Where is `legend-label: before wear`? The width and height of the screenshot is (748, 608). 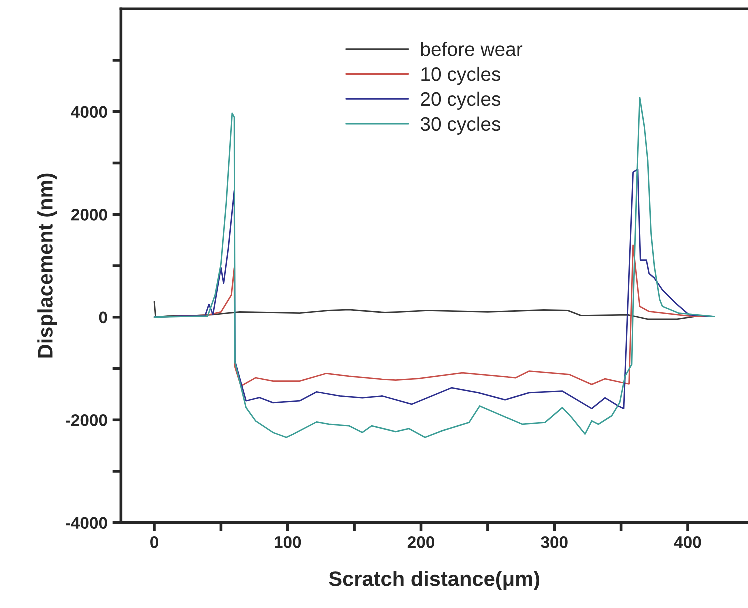
legend-label: before wear is located at coordinates (472, 49).